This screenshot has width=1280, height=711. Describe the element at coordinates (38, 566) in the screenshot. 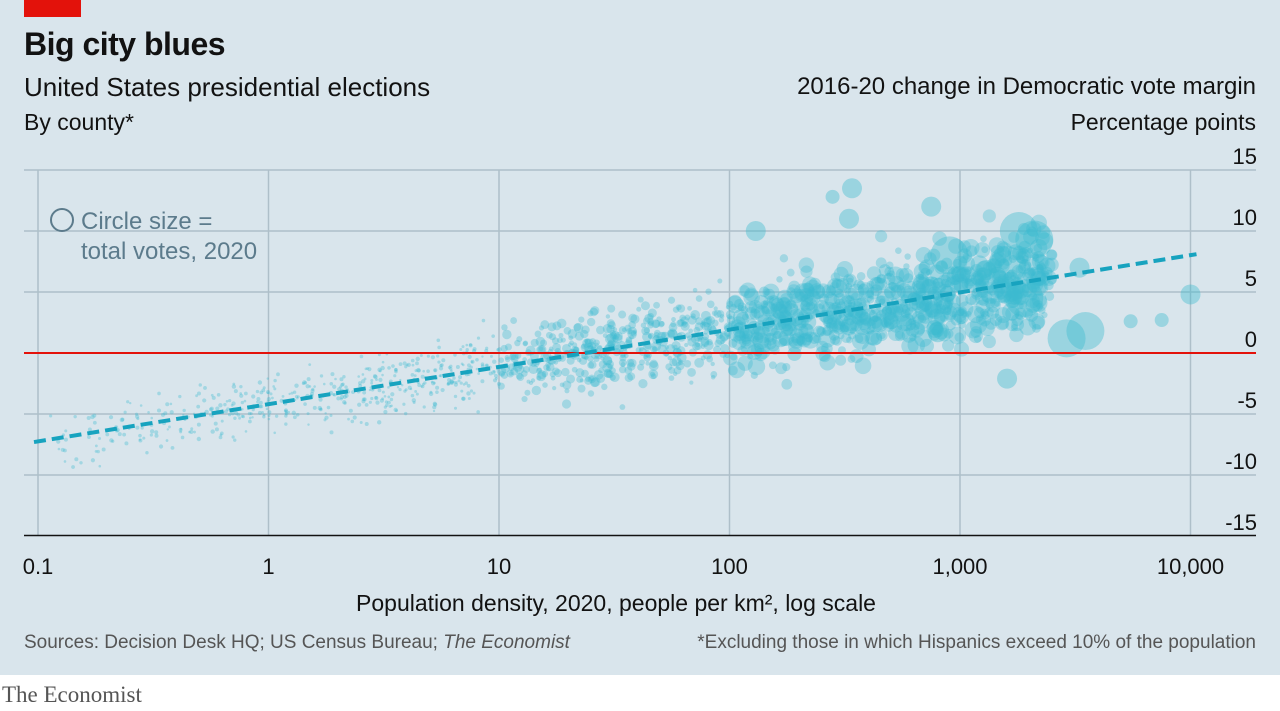

I see `x-tick-label: 0.1` at that location.